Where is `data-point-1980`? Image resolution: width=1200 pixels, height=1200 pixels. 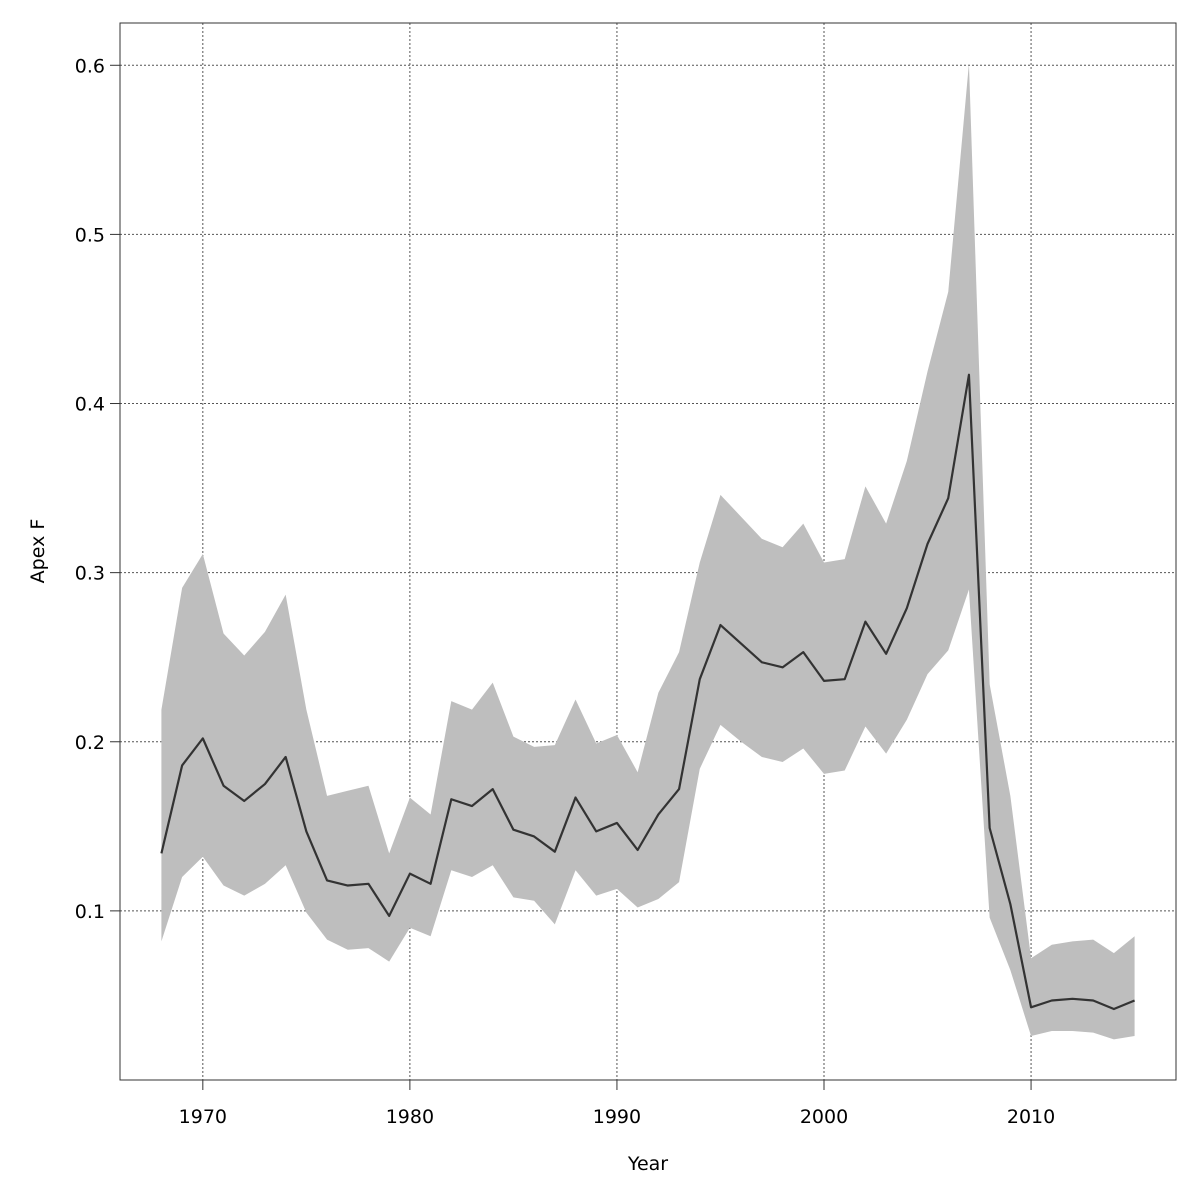
data-point-1980 is located at coordinates (410, 874).